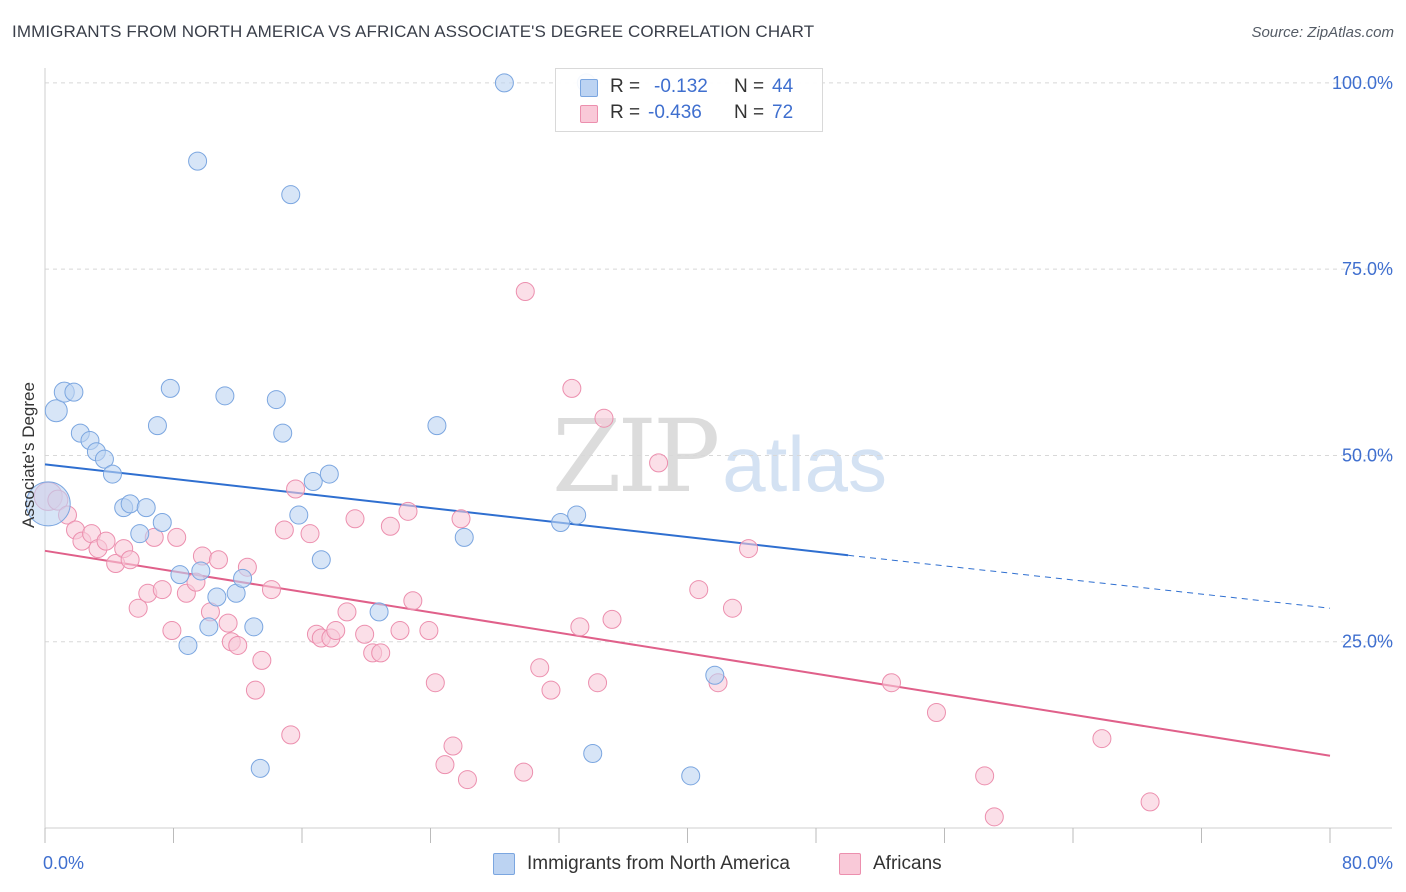 Image resolution: width=1406 pixels, height=892 pixels. What do you see at coordinates (63, 863) in the screenshot?
I see `x-tick-label: 0.0%` at bounding box center [63, 863].